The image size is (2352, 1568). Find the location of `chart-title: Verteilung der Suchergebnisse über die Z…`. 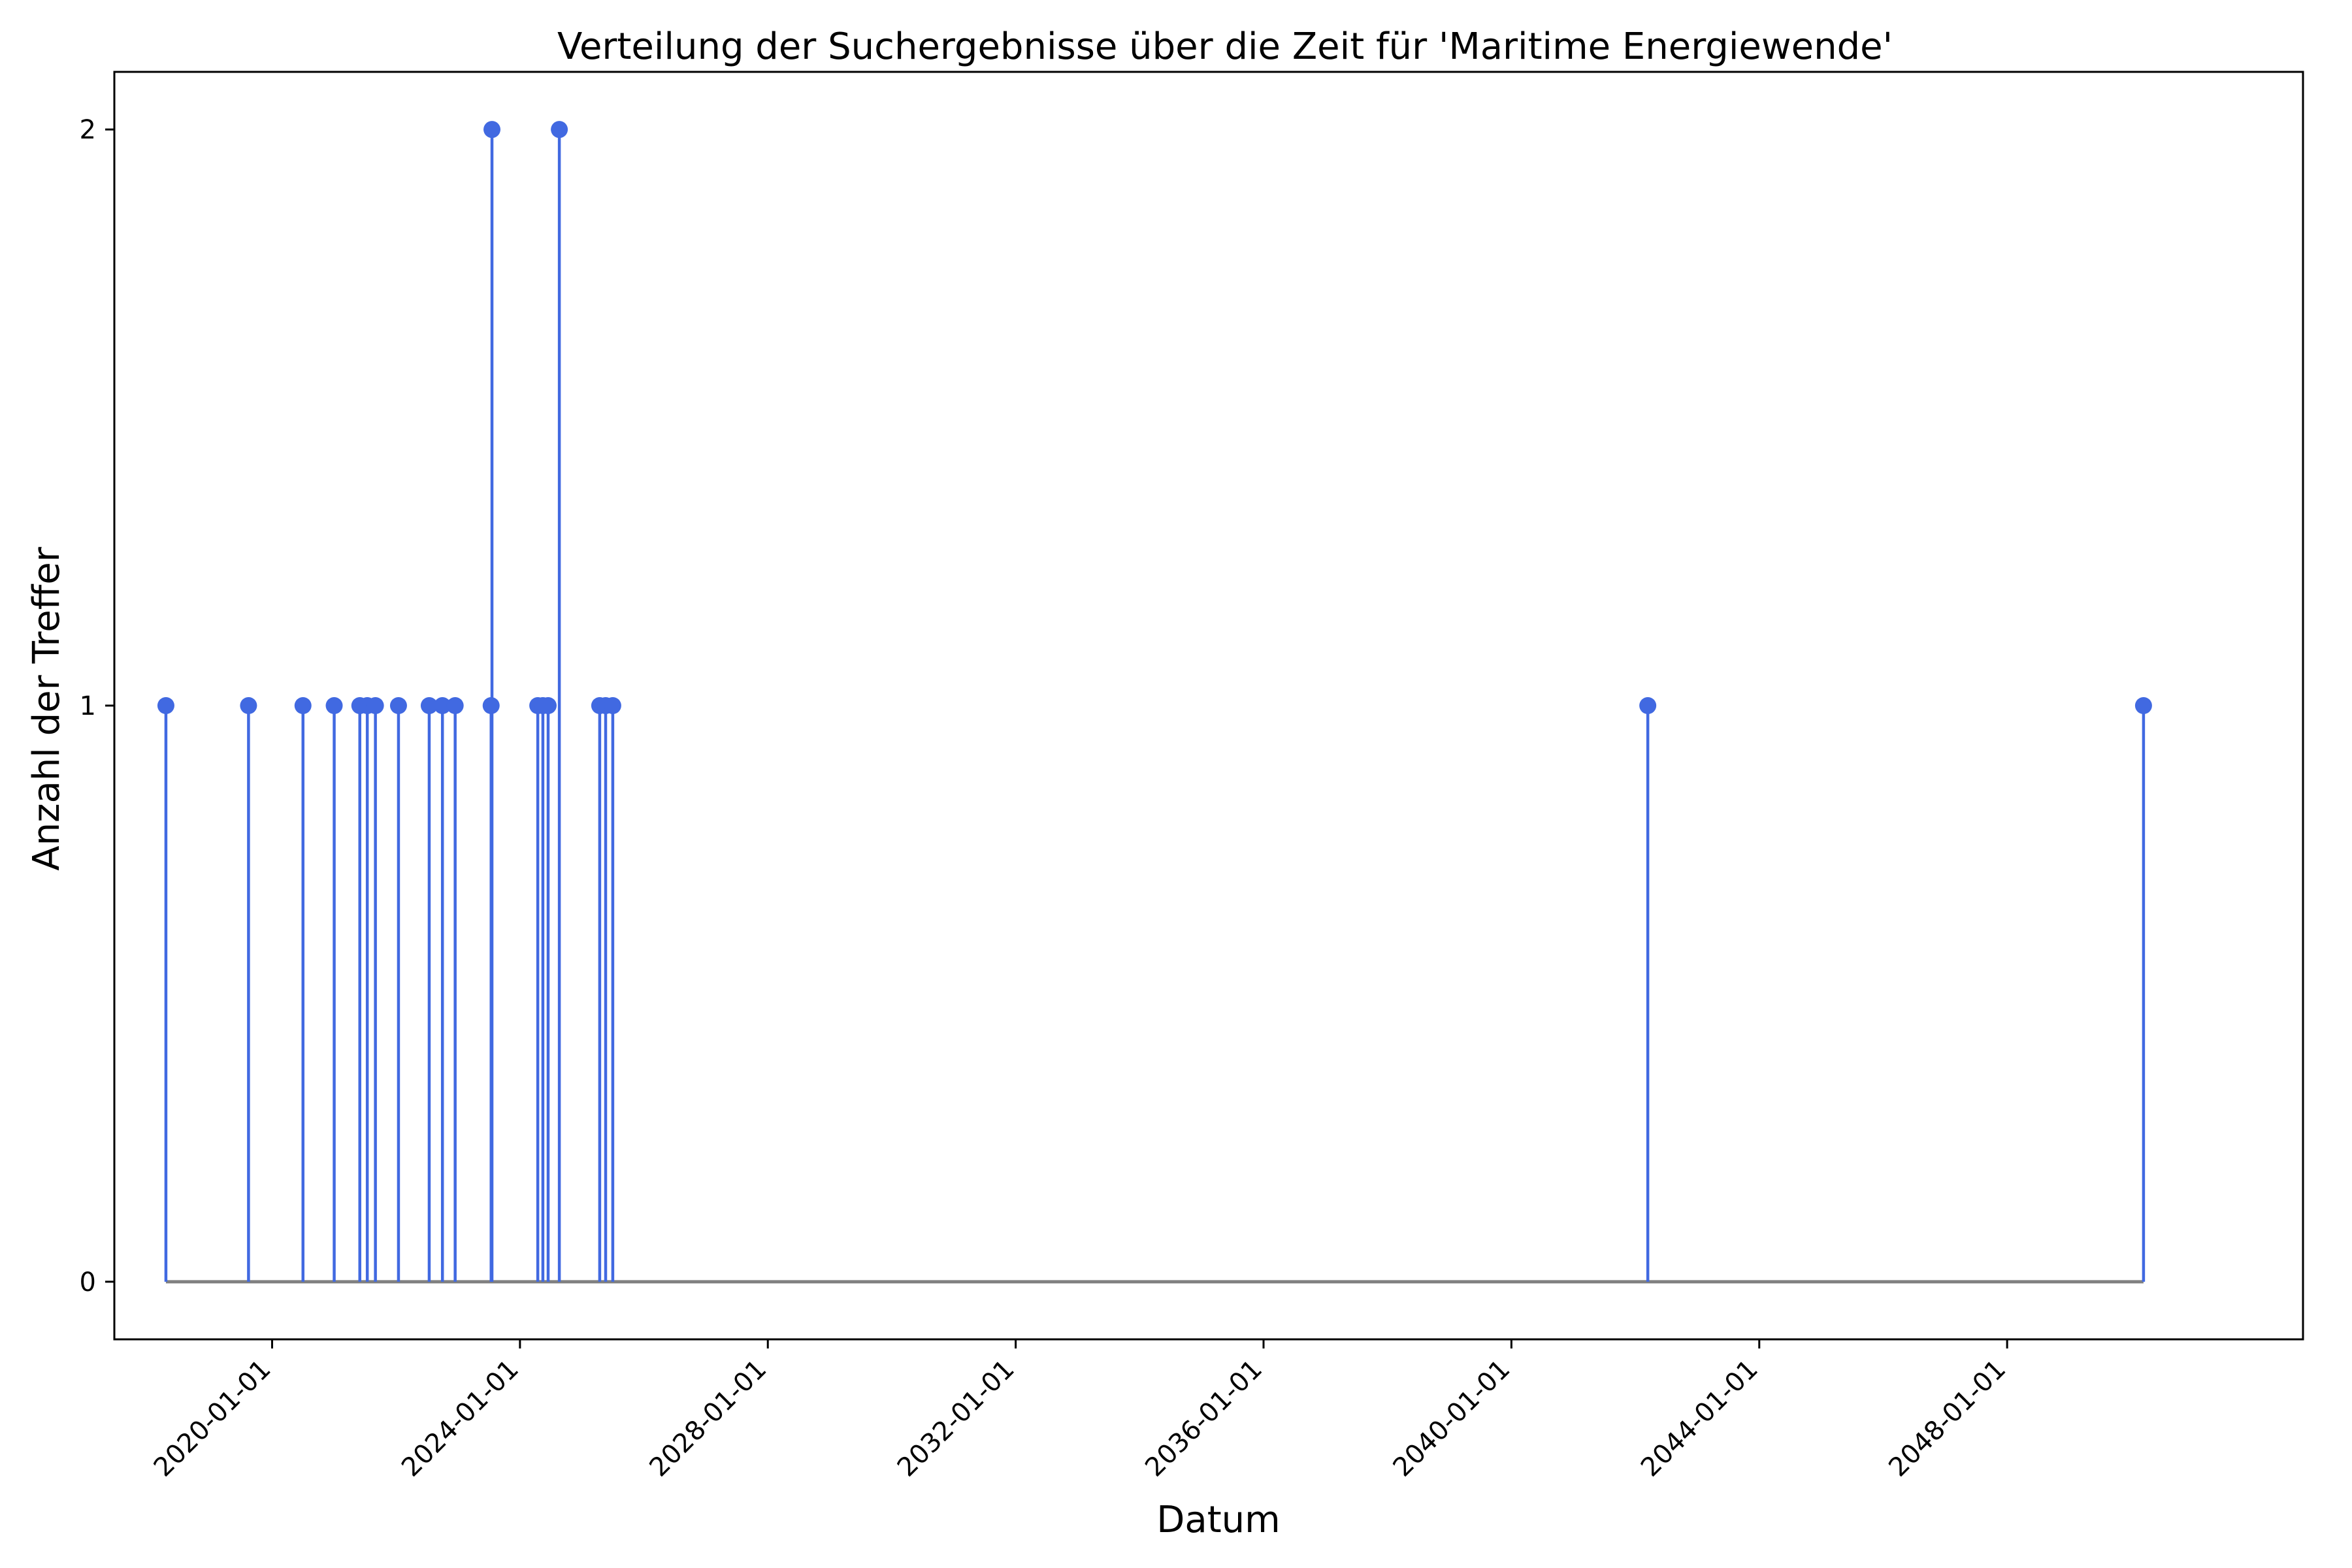

chart-title: Verteilung der Suchergebnisse über die Z… is located at coordinates (1225, 46).